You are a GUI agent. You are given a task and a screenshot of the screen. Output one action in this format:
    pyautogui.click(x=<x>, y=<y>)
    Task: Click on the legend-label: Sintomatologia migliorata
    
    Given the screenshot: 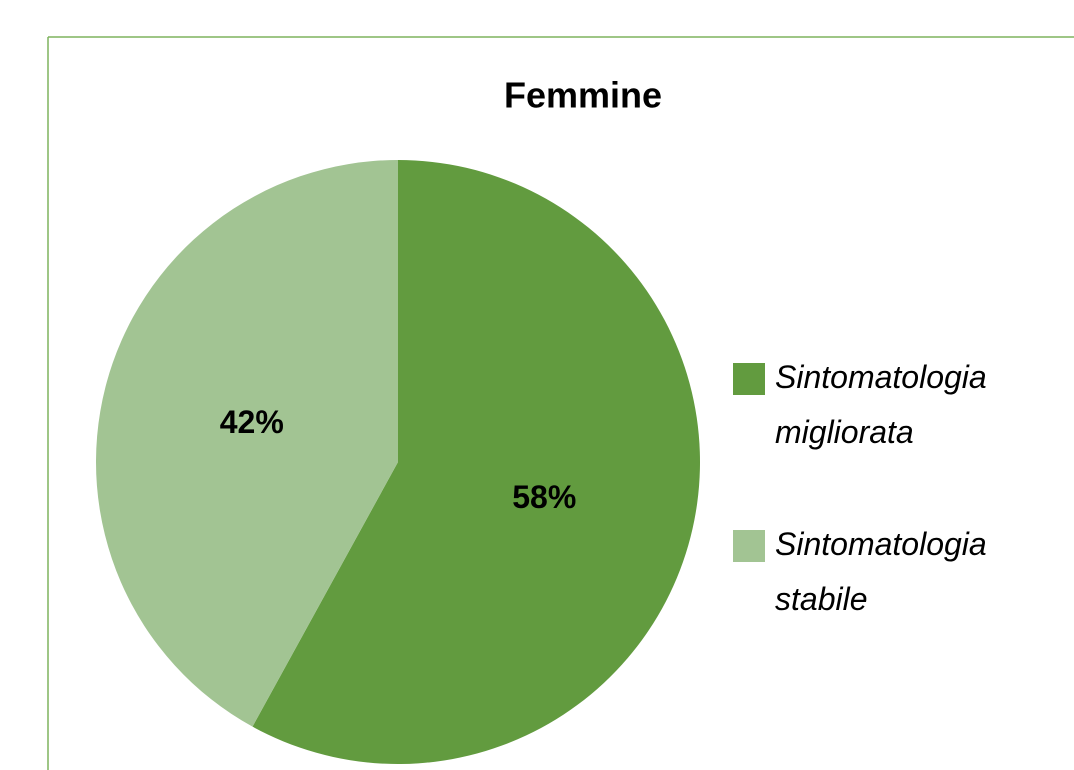 What is the action you would take?
    pyautogui.click(x=881, y=404)
    